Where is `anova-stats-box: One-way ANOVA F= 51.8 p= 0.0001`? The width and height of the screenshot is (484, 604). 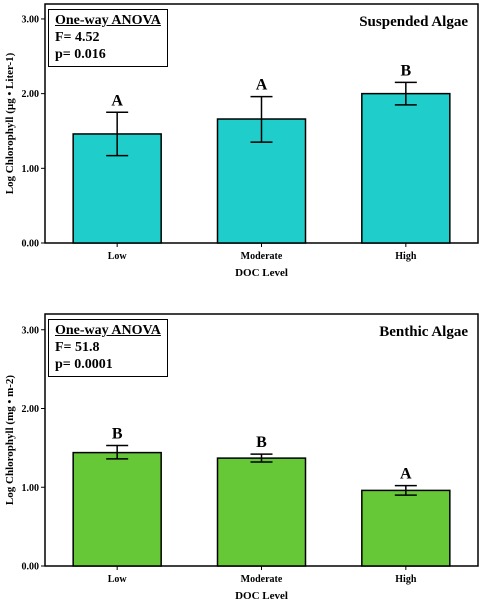
anova-stats-box: One-way ANOVA F= 51.8 p= 0.0001 is located at coordinates (108, 348).